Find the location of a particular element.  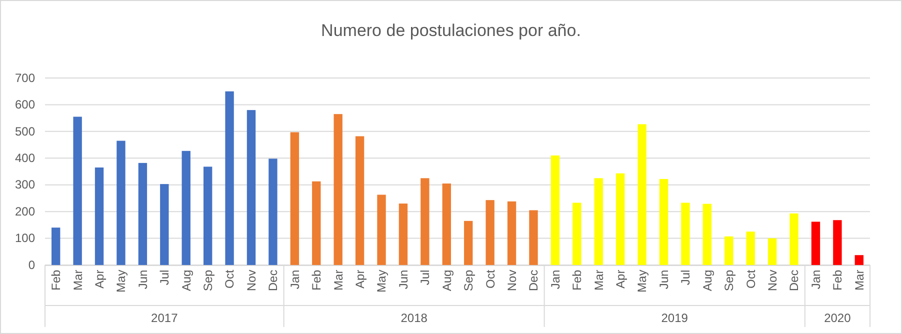

text: 2017 is located at coordinates (164, 318).